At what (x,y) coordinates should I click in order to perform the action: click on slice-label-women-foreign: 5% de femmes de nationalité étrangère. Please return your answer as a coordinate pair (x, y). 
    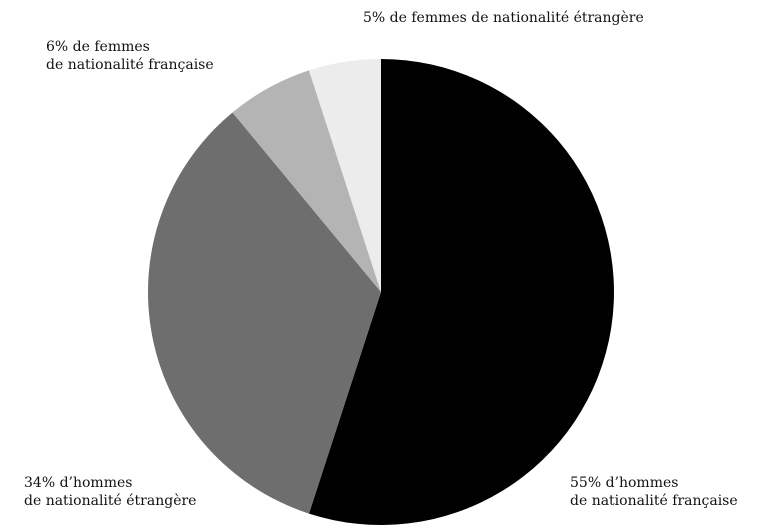
    Looking at the image, I should click on (503, 18).